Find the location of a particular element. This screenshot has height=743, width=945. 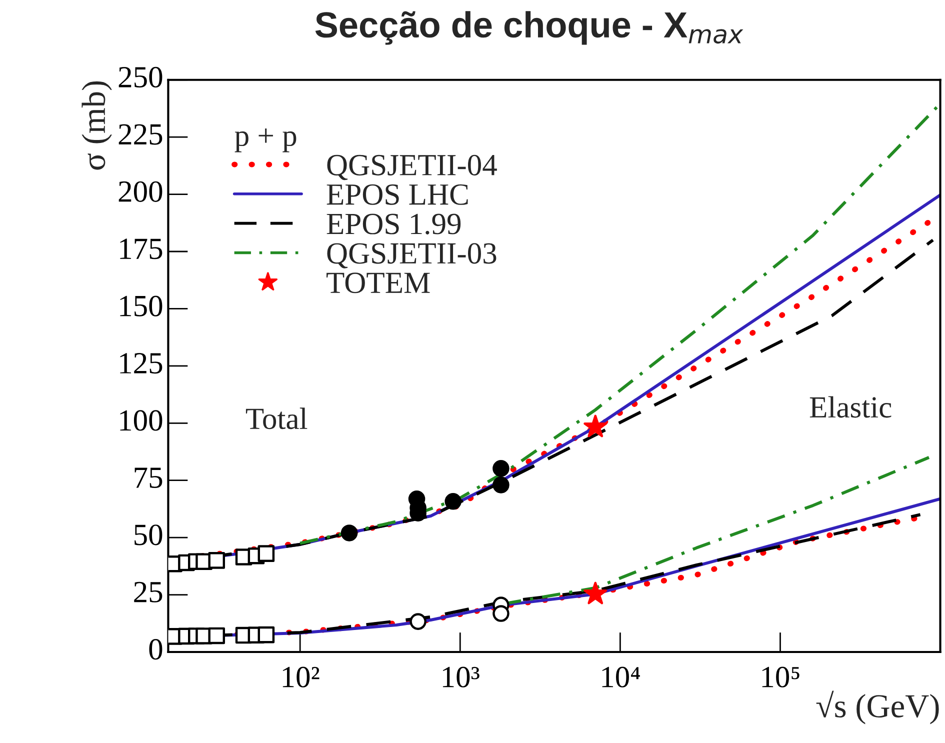

y-tick-label: 200 is located at coordinates (140, 191).